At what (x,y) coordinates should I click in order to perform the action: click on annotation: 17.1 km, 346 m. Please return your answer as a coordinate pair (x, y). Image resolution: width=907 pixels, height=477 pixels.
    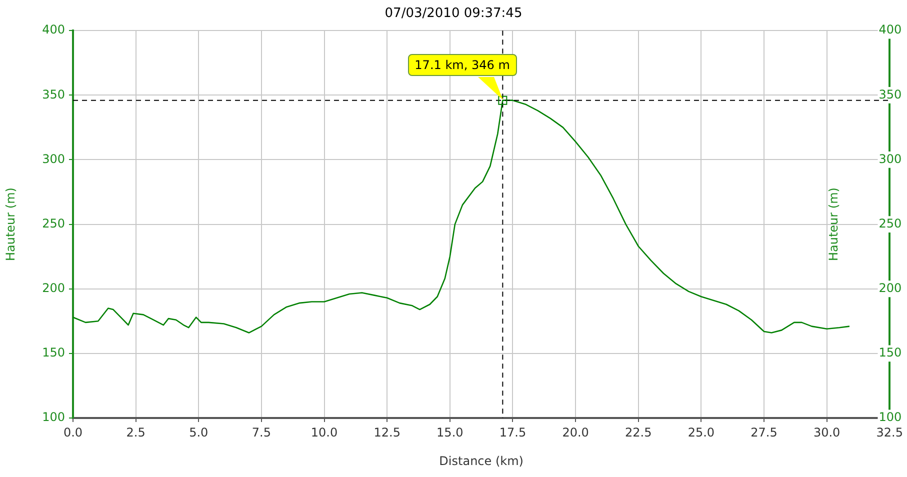
    Looking at the image, I should click on (462, 65).